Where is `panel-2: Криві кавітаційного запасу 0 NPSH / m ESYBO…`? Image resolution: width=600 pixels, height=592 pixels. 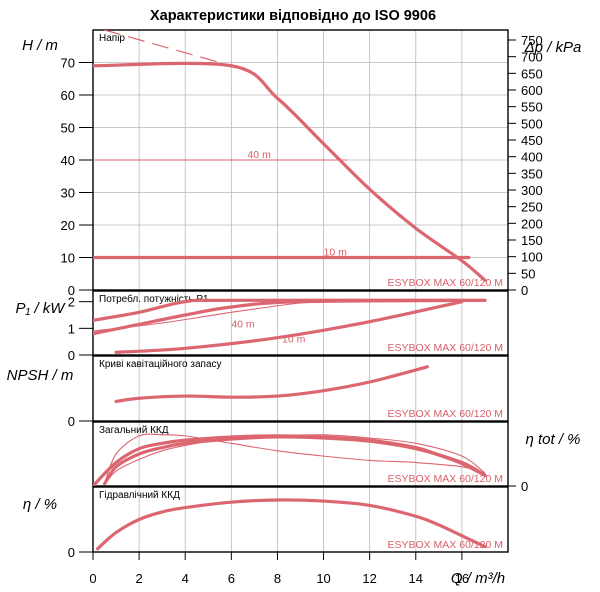 panel-2: Криві кавітаційного запасу 0 NPSH / m ESYBO… is located at coordinates (258, 392).